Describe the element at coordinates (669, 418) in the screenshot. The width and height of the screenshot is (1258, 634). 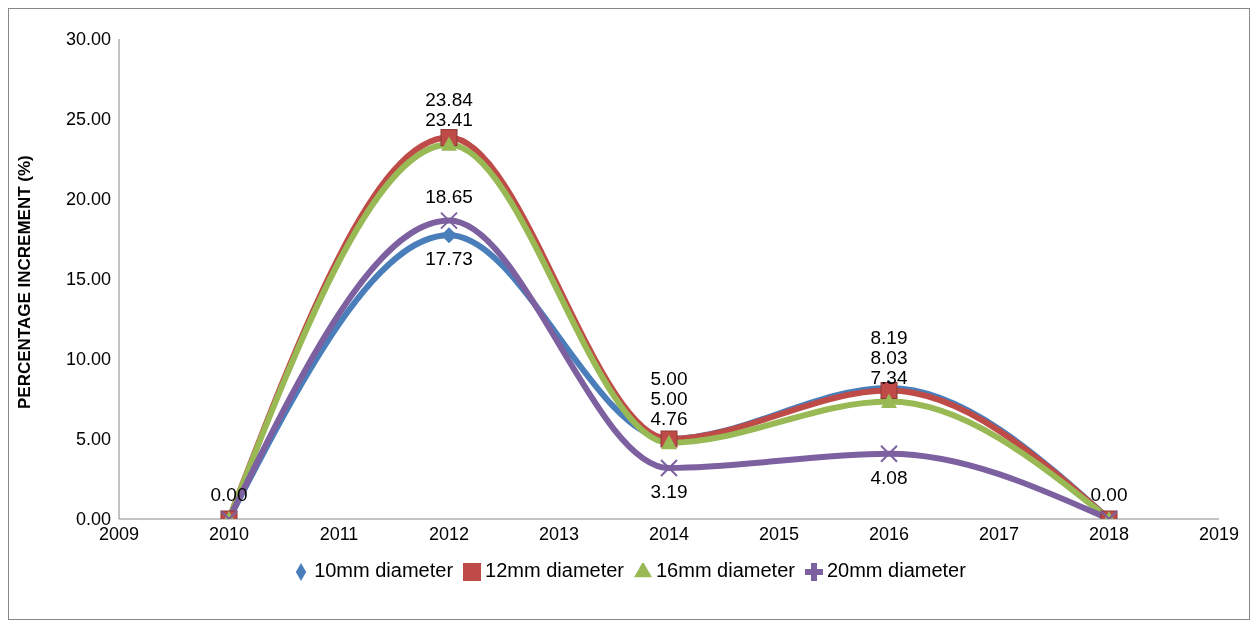
I see `data-label: 4.76` at that location.